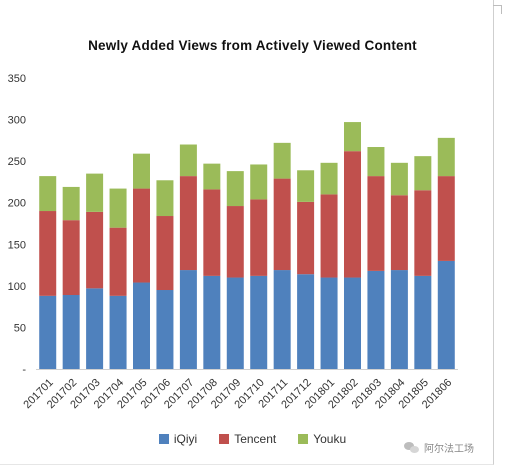 This screenshot has height=465, width=505. What do you see at coordinates (497, 9) in the screenshot?
I see `corner-mark` at bounding box center [497, 9].